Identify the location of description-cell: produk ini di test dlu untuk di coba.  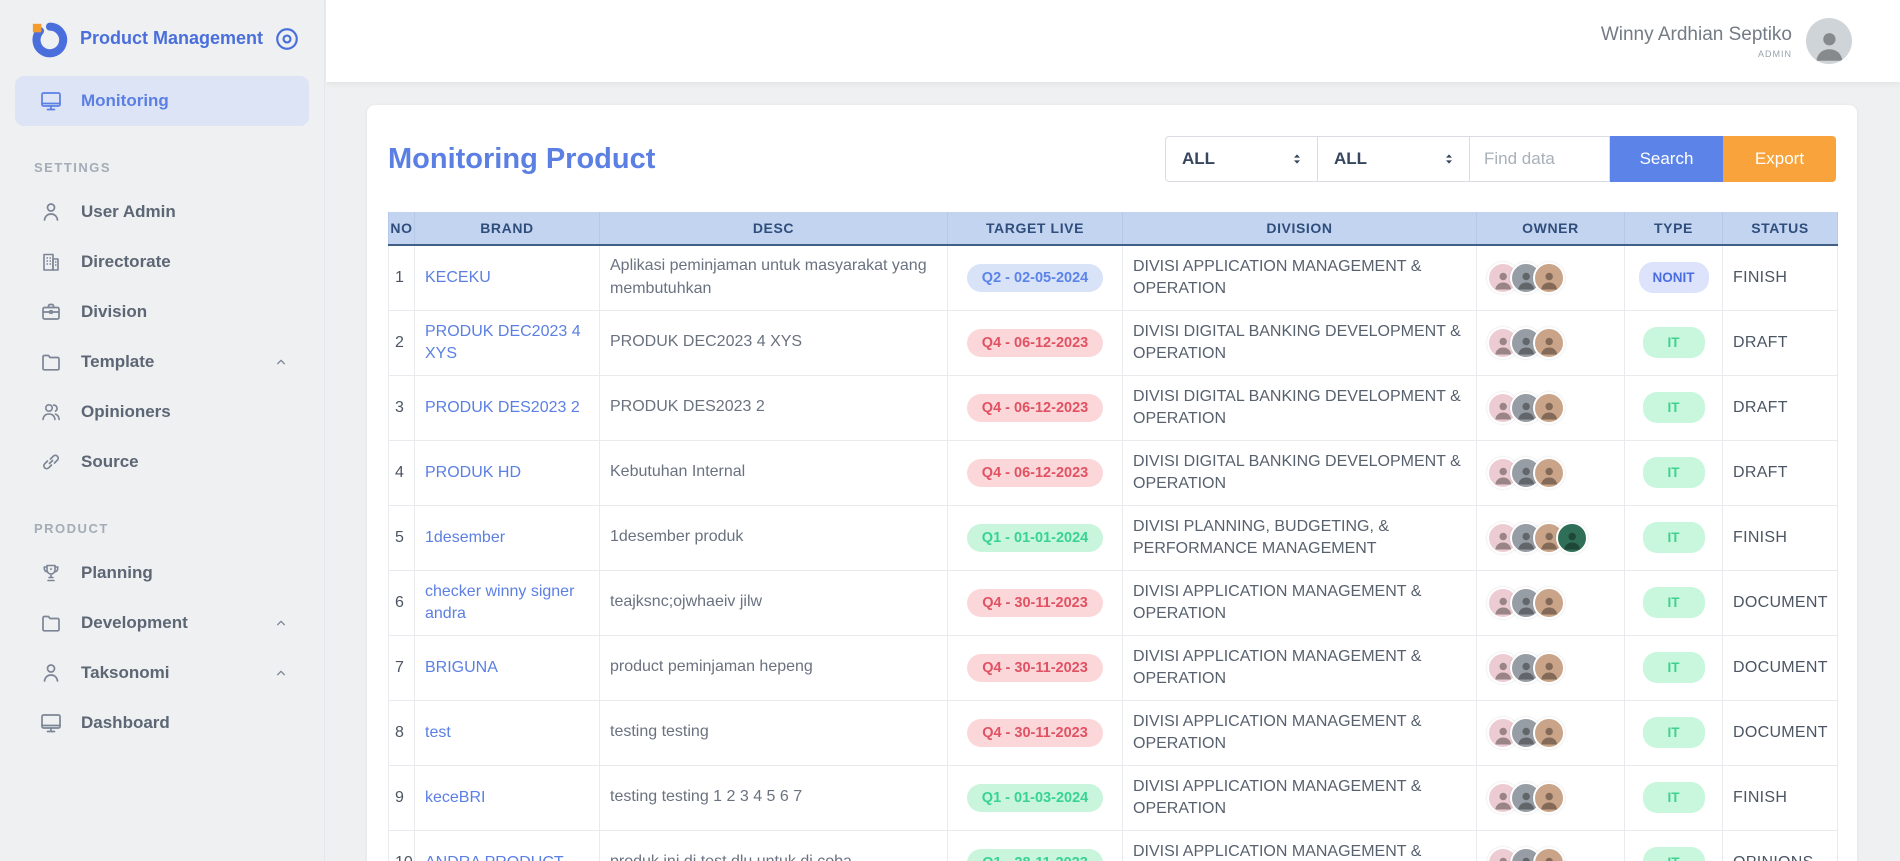
(773, 845).